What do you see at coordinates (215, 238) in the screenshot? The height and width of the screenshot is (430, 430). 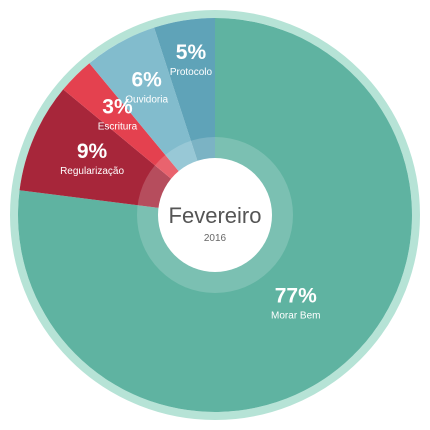 I see `center-subtitle: 2016` at bounding box center [215, 238].